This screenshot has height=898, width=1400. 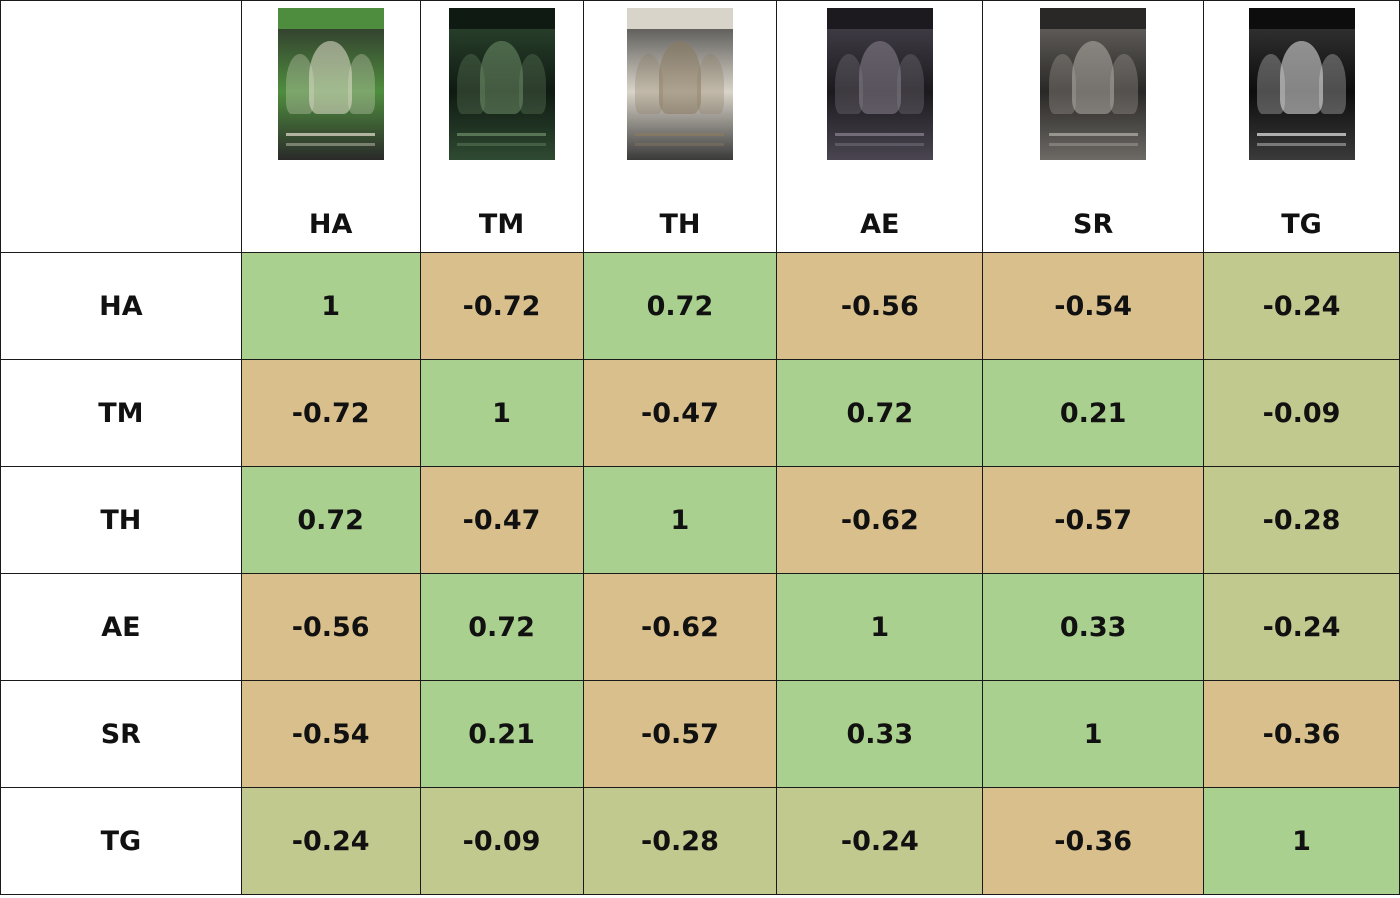 I want to click on matrix-row: TH 0.72 -0.47 1 -0.62 -0.57 -0.28, so click(x=700, y=520).